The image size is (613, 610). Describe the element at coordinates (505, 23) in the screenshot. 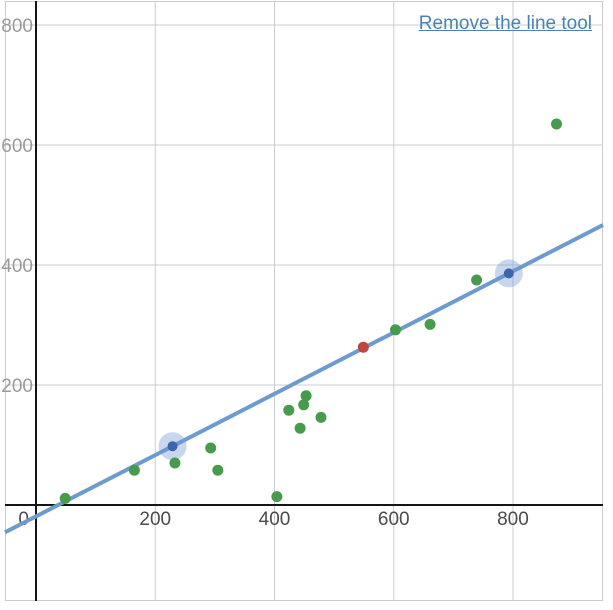

I see `remove-line-tool-link: Remove the line tool` at that location.